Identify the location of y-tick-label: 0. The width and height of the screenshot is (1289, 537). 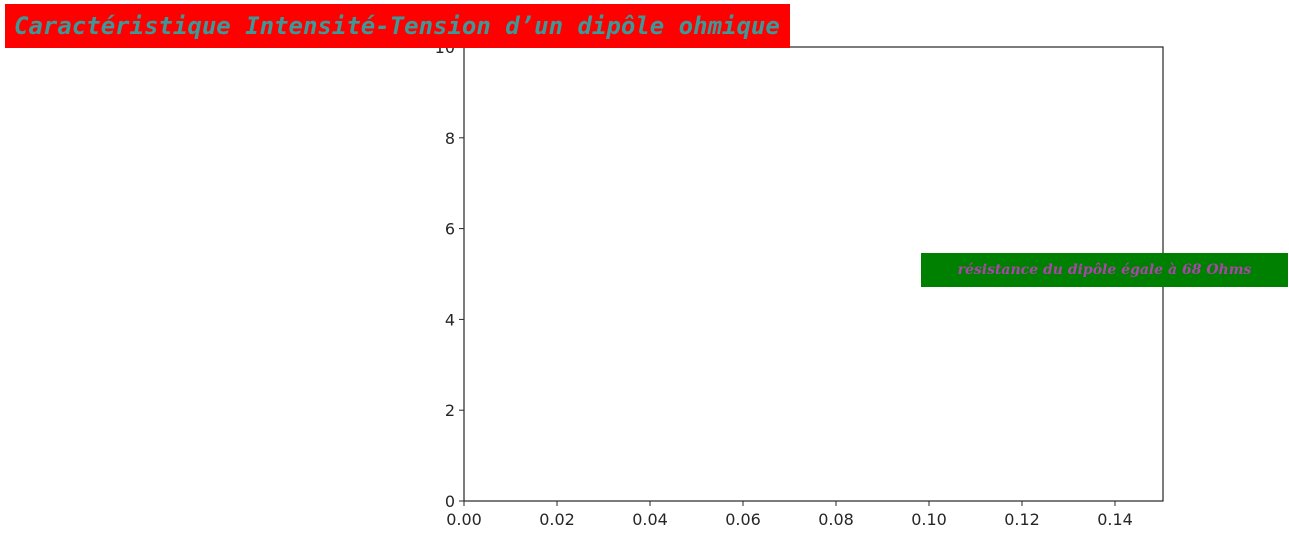
(450, 501).